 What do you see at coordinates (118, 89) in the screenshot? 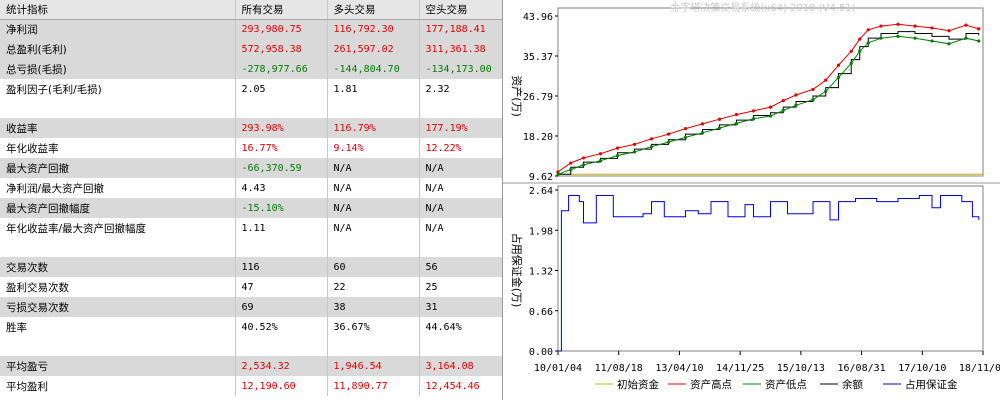
I see `row-label: 盈利因子(毛利/毛损)` at bounding box center [118, 89].